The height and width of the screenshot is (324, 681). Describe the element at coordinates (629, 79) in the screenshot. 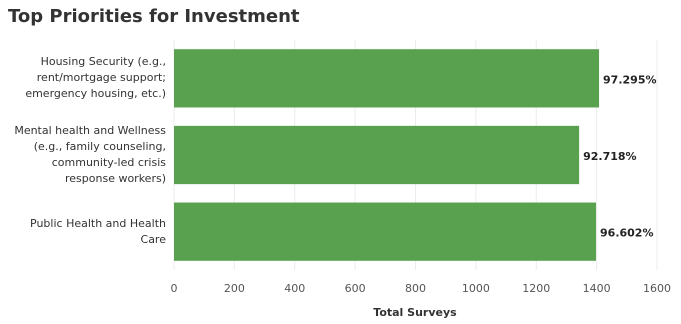

I see `value-label: 97.295%` at that location.